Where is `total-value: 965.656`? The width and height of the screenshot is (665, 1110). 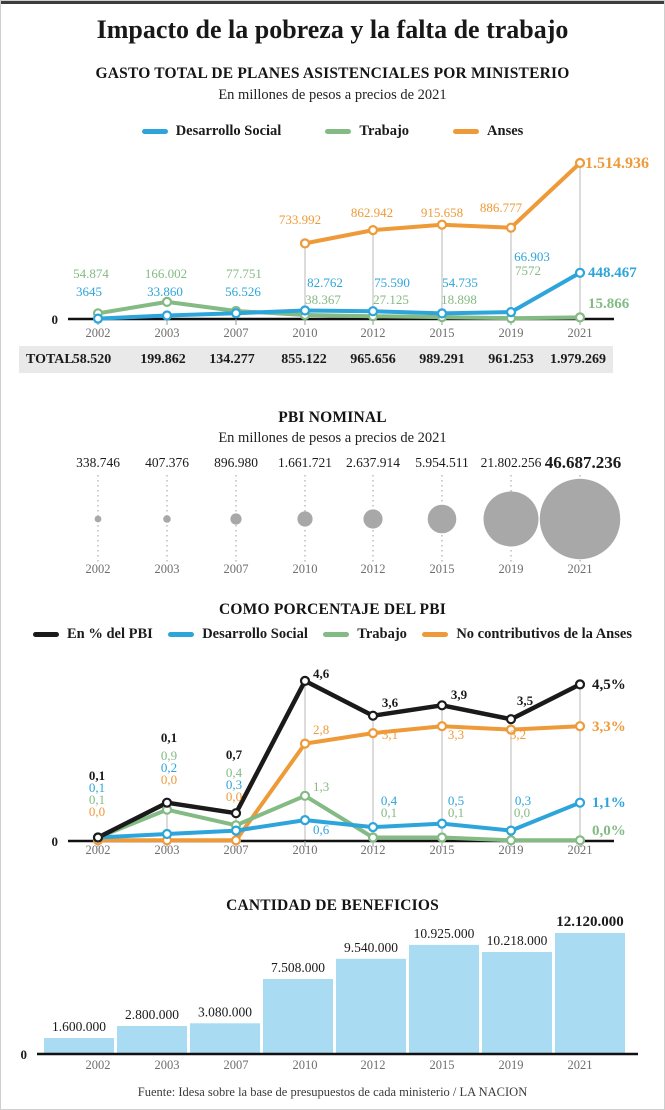
total-value: 965.656 is located at coordinates (373, 359).